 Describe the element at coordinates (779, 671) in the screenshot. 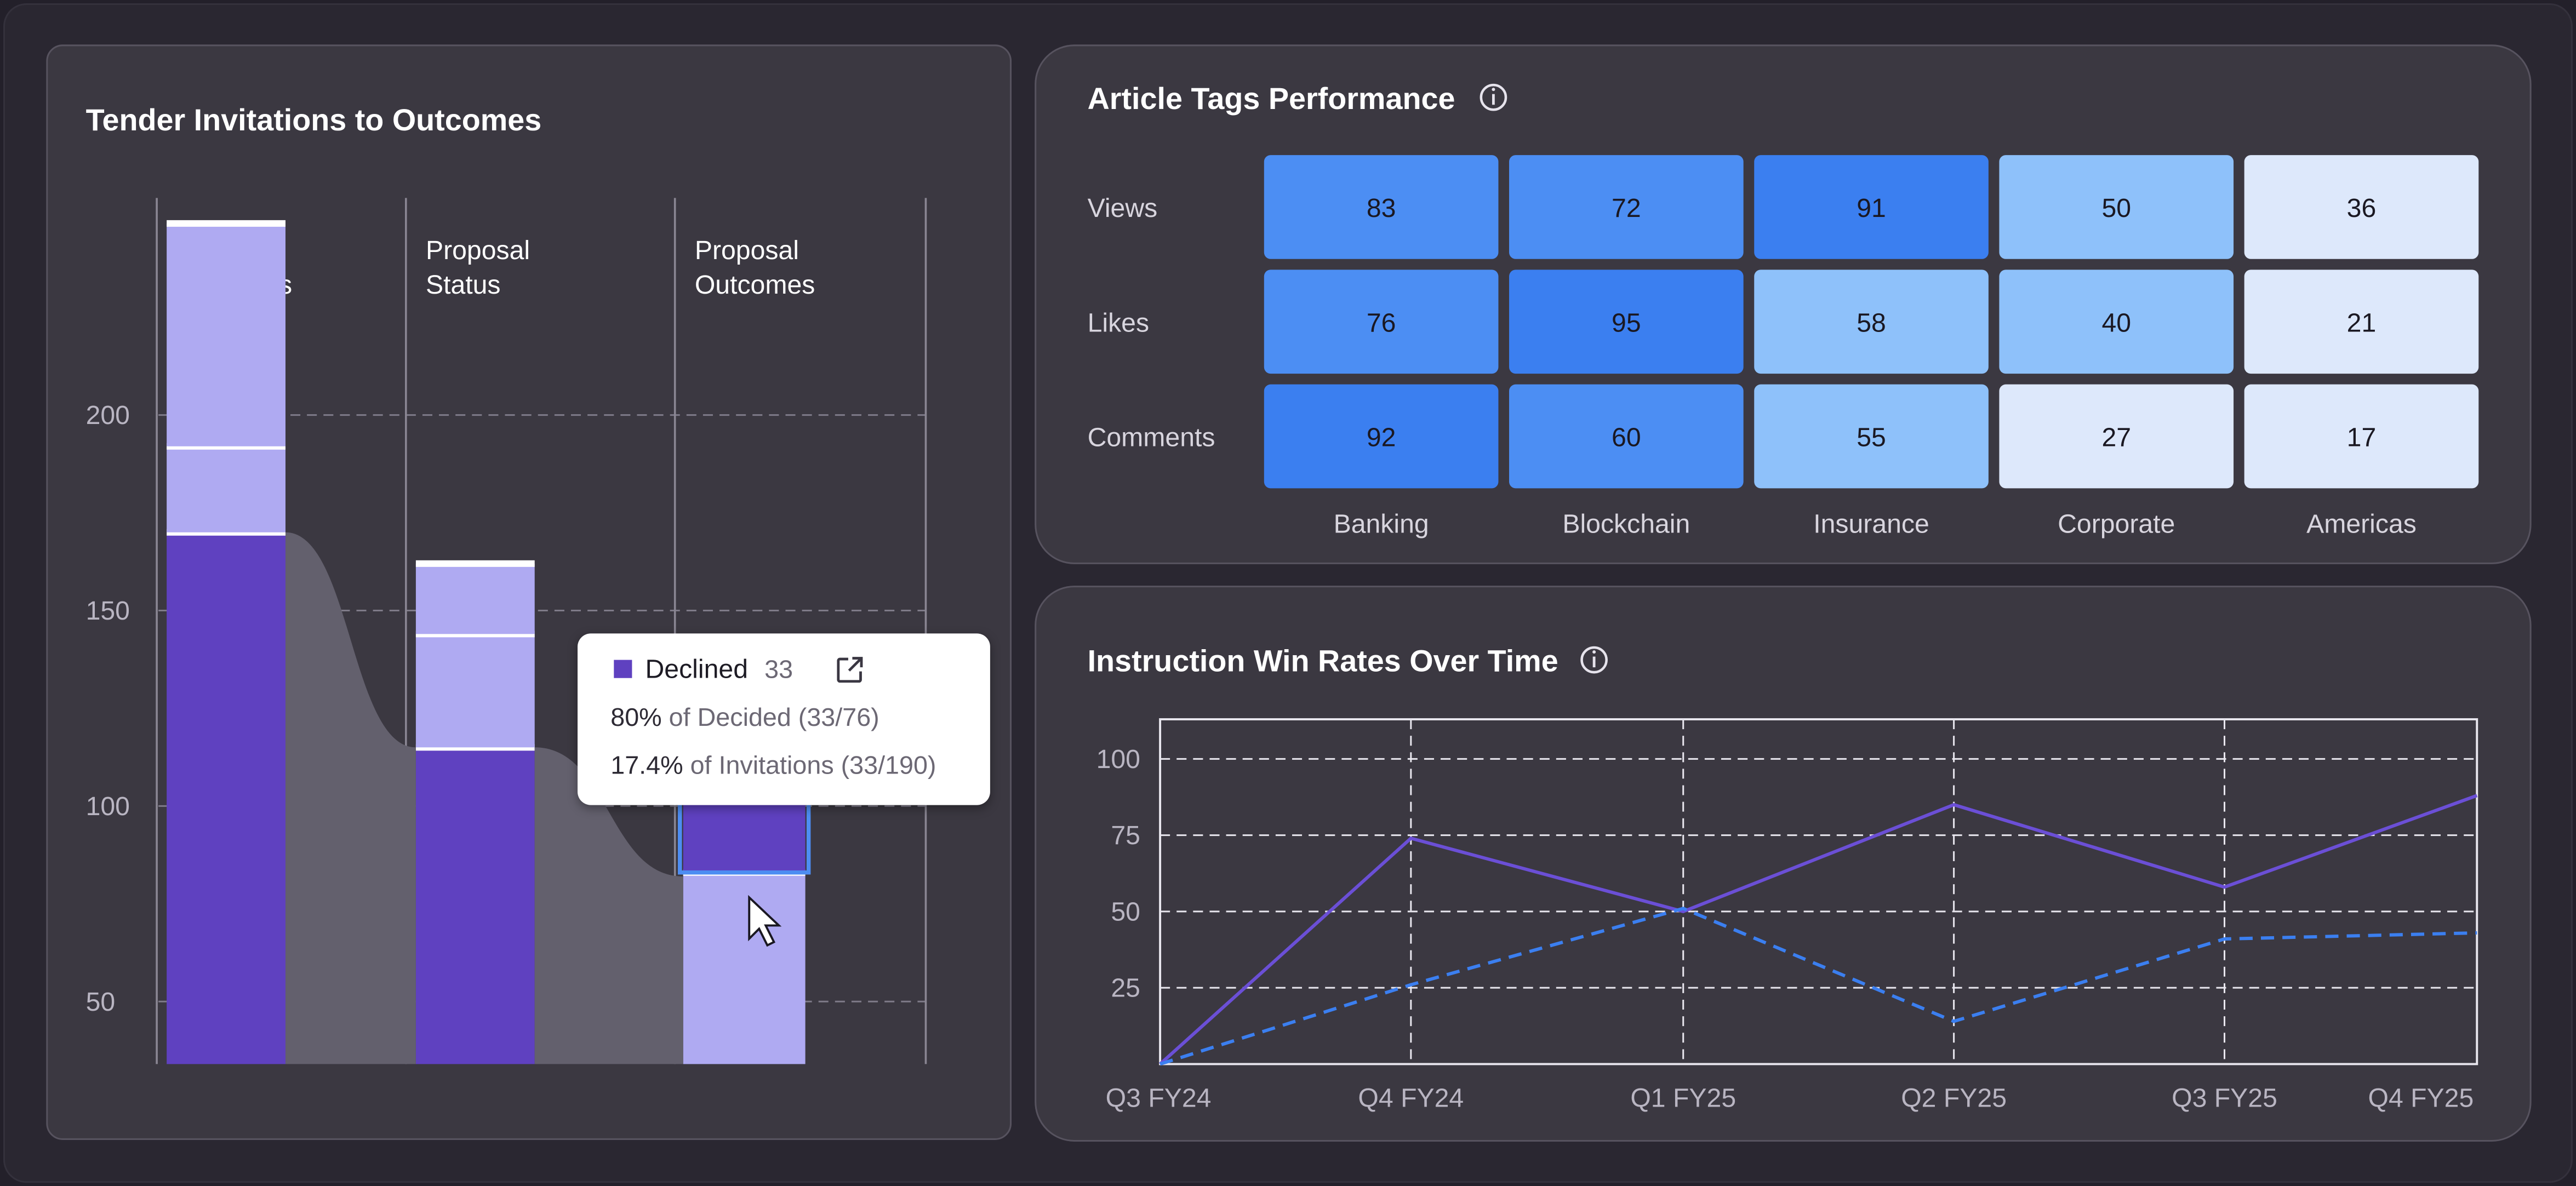

I see `tooltip-count: 33` at that location.